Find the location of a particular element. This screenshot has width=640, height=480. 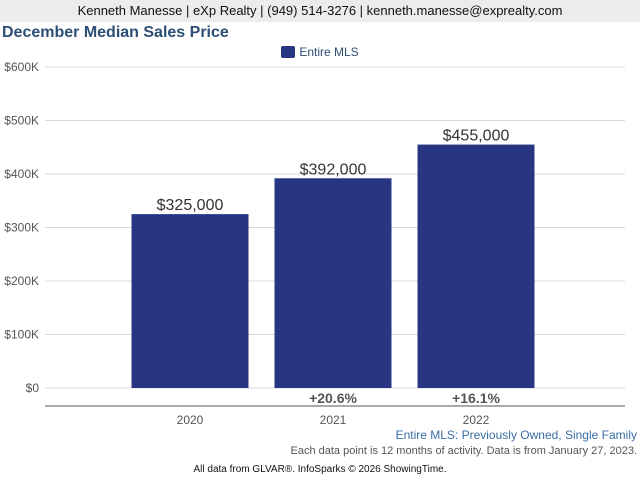

data-label: $325,000 is located at coordinates (190, 205).